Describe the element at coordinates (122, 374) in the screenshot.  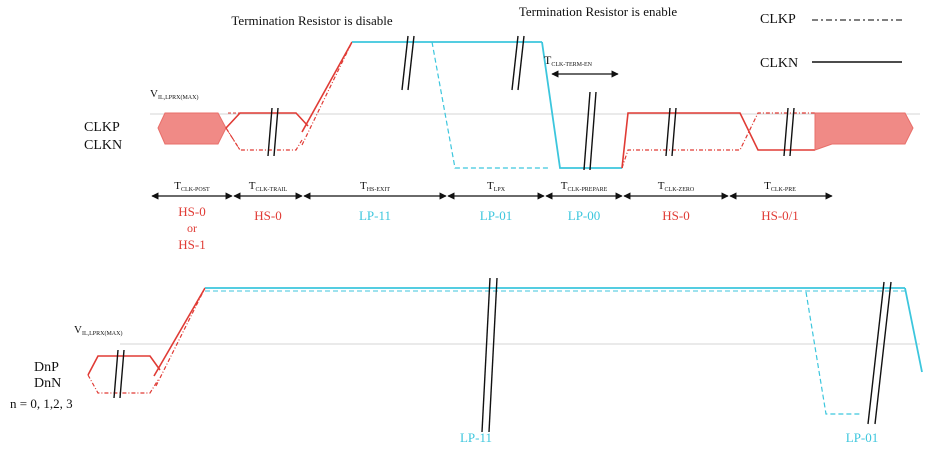
I see `data-break-mark-1b` at that location.